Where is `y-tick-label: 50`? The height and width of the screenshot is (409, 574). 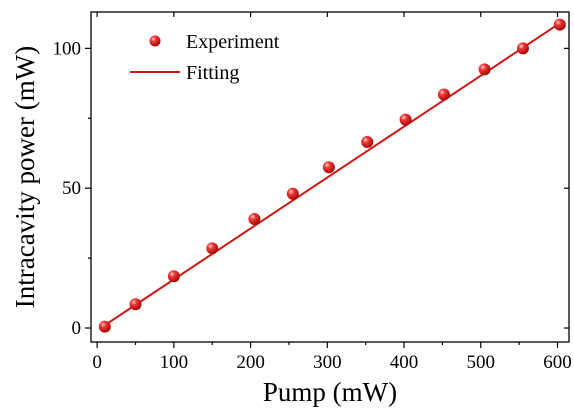
y-tick-label: 50 is located at coordinates (71, 188).